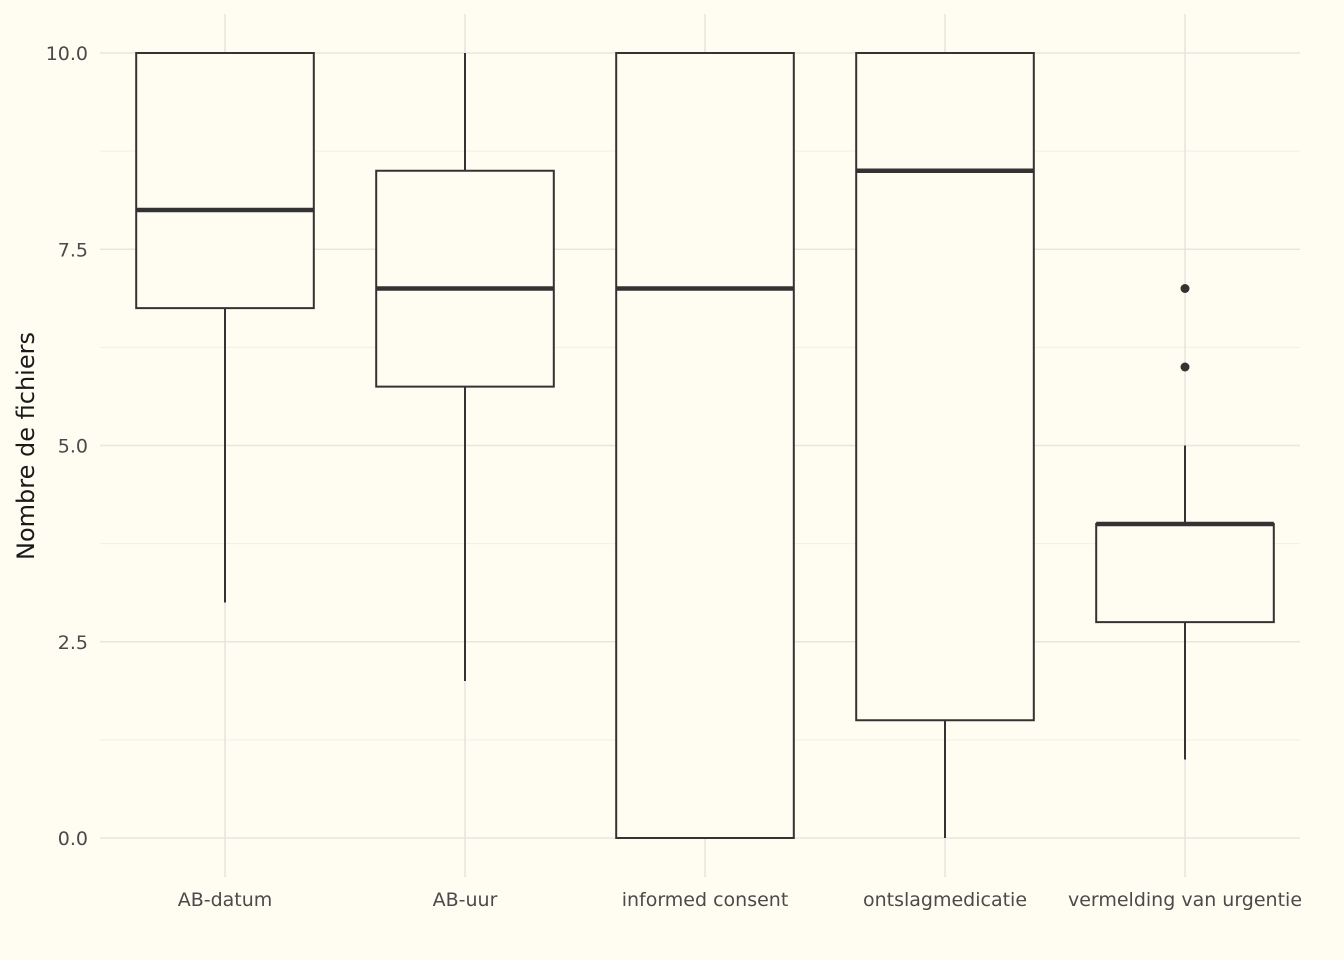  Describe the element at coordinates (73, 250) in the screenshot. I see `y-tick-label: 7.5` at that location.